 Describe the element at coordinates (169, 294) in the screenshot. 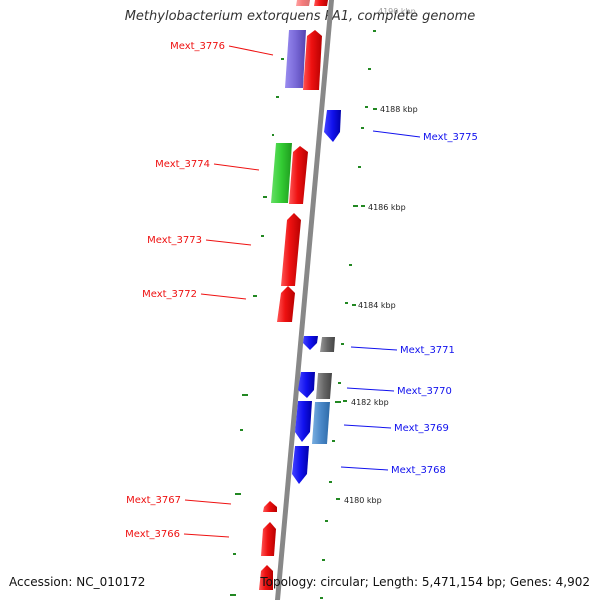

I see `gene-label-3772: Mext_3772` at that location.